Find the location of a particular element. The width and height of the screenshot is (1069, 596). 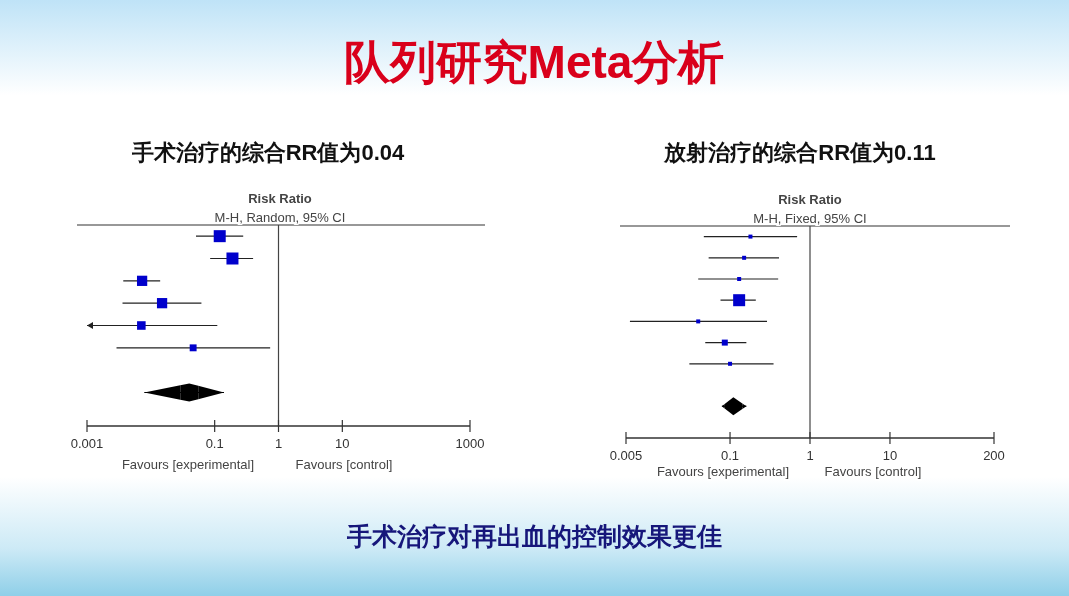

chart-title: 手术治疗的综合RR值为0.04 is located at coordinates (268, 152).